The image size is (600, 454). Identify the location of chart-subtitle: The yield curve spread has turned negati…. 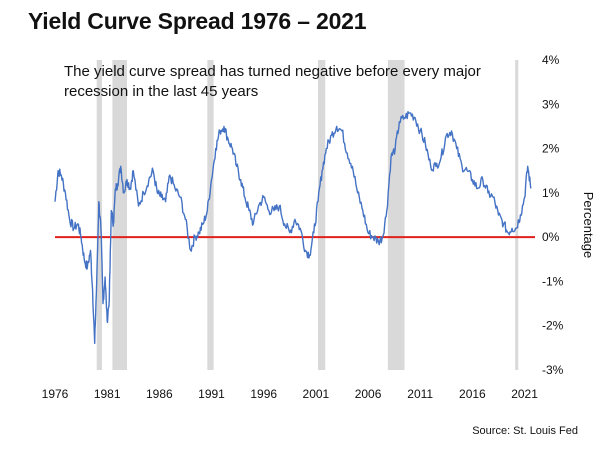
(272, 81).